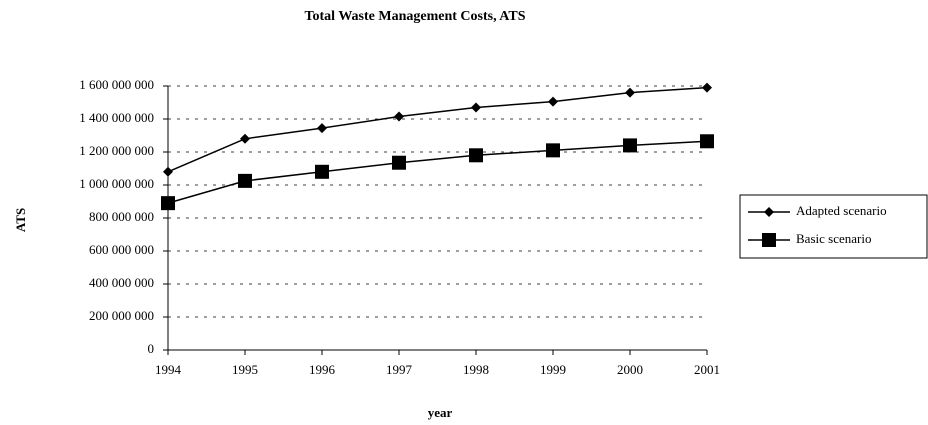  Describe the element at coordinates (833, 238) in the screenshot. I see `legend-label: Basic scenario` at that location.